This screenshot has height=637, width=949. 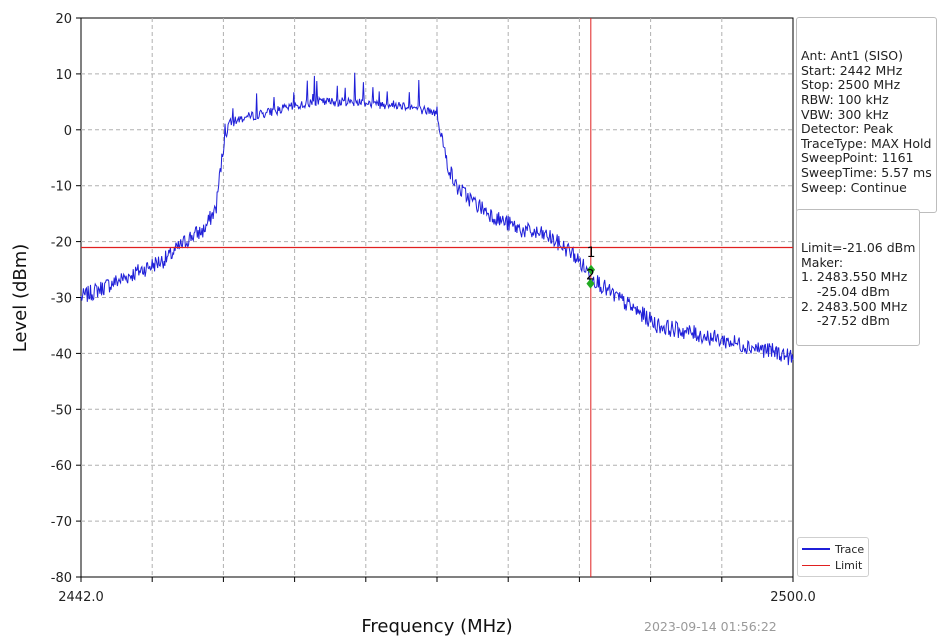 What do you see at coordinates (61, 243) in the screenshot?
I see `y-tick-label: -20` at bounding box center [61, 243].